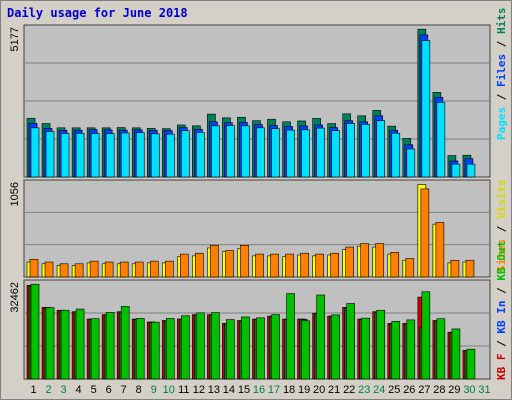 This screenshot has height=400, width=512. What do you see at coordinates (501, 367) in the screenshot?
I see `legend-kbf: KB F` at bounding box center [501, 367].